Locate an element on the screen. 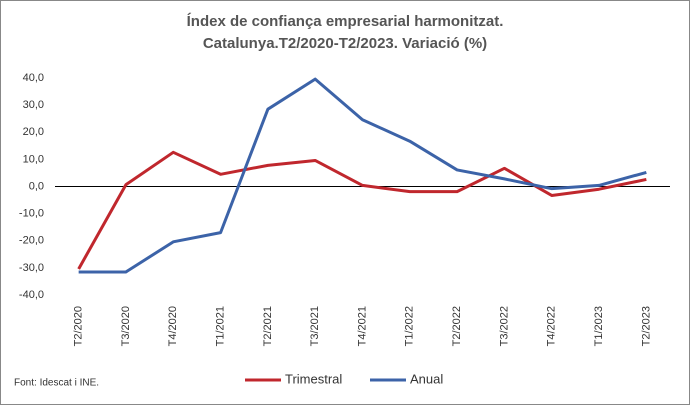 The height and width of the screenshot is (405, 690). y-tick-label: 40,0 is located at coordinates (33, 78).